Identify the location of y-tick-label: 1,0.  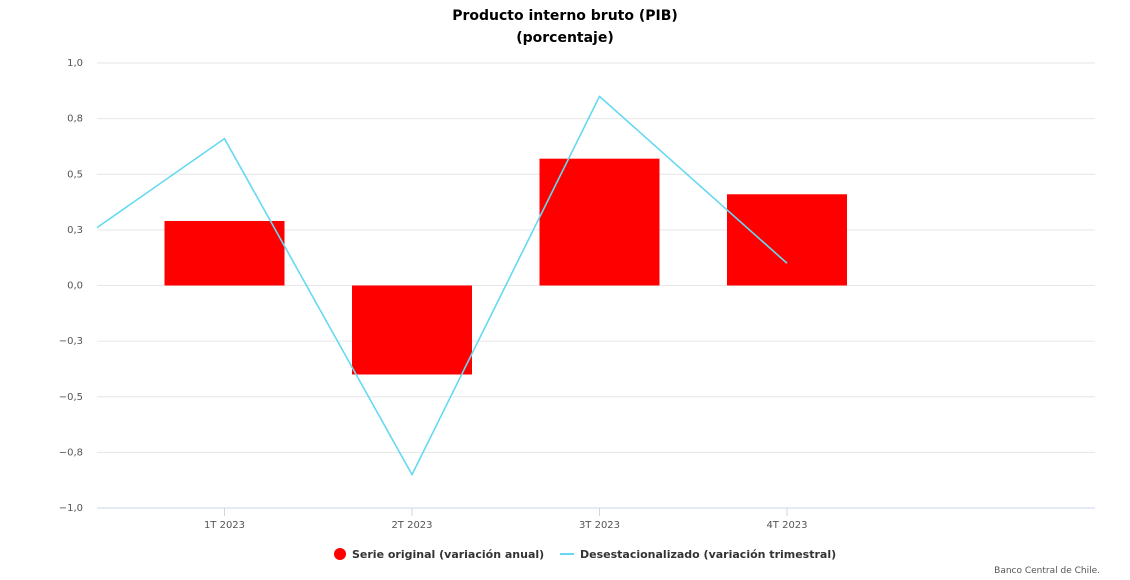
(75, 63).